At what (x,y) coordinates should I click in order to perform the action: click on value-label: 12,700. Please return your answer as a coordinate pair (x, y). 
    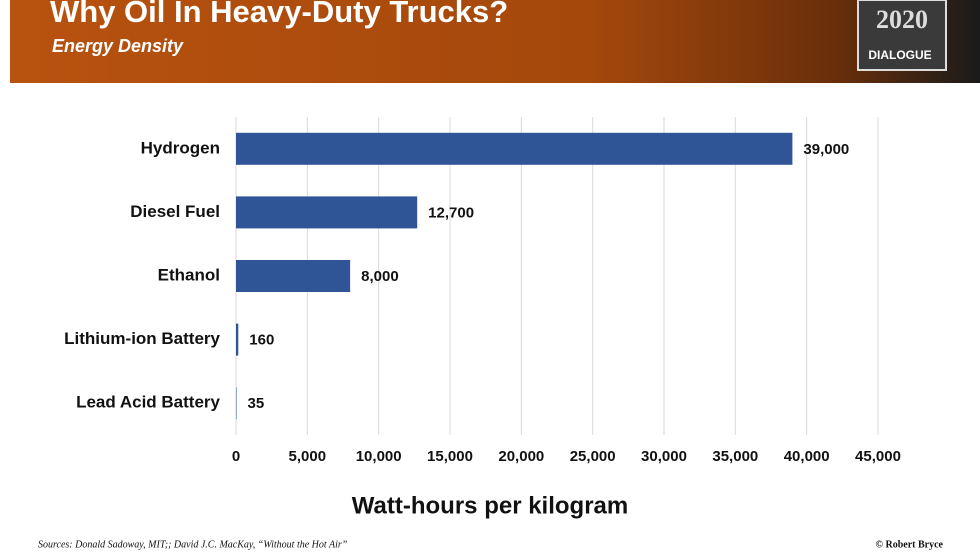
    Looking at the image, I should click on (451, 212).